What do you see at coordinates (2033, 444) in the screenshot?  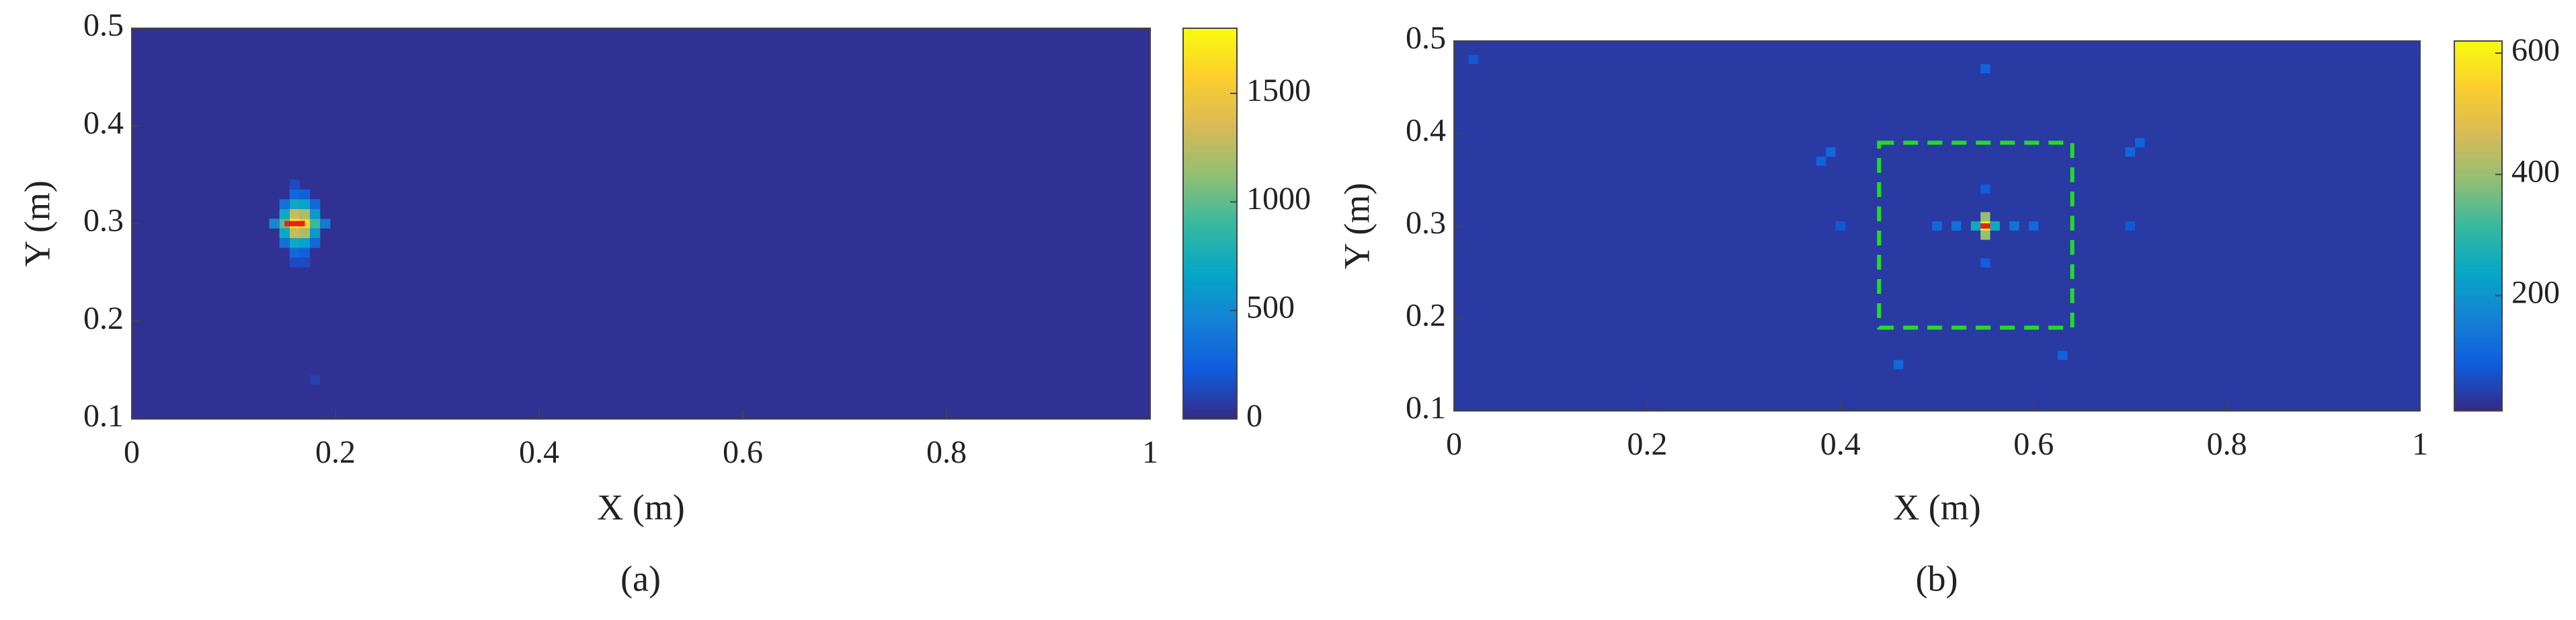 I see `x-tick-label: 0.6` at bounding box center [2033, 444].